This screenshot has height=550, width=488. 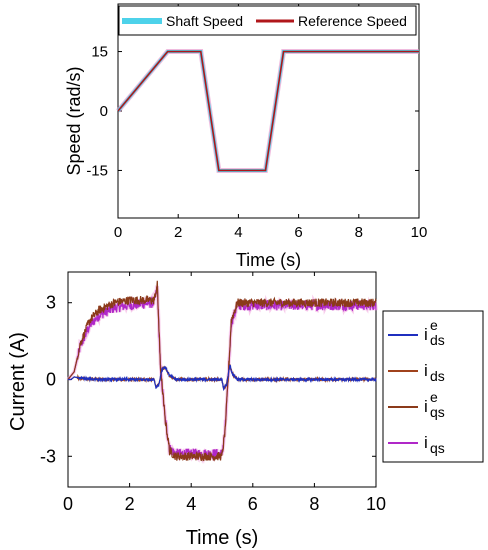 I want to click on current-x-tick-label: 4, so click(x=191, y=504).